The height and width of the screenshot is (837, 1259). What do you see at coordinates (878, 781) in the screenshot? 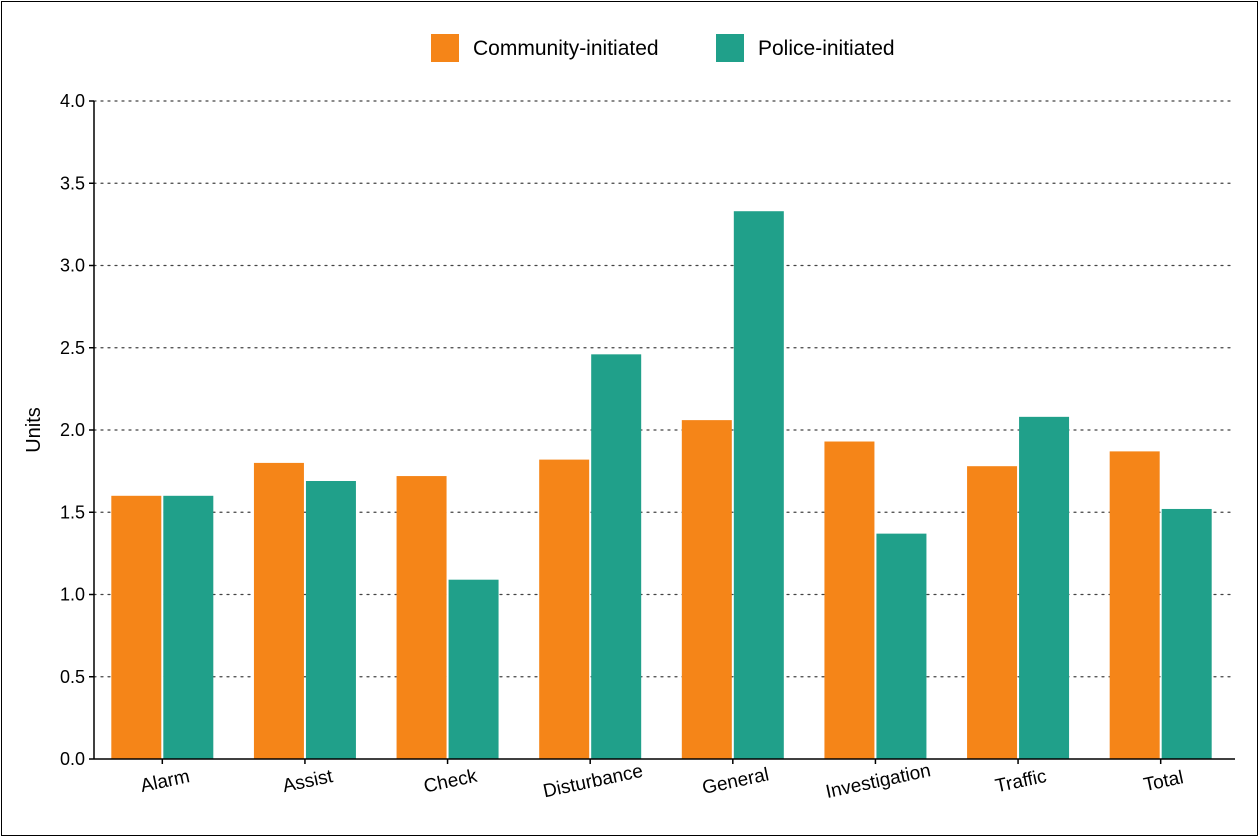
I see `x-tick-label: Investigation` at bounding box center [878, 781].